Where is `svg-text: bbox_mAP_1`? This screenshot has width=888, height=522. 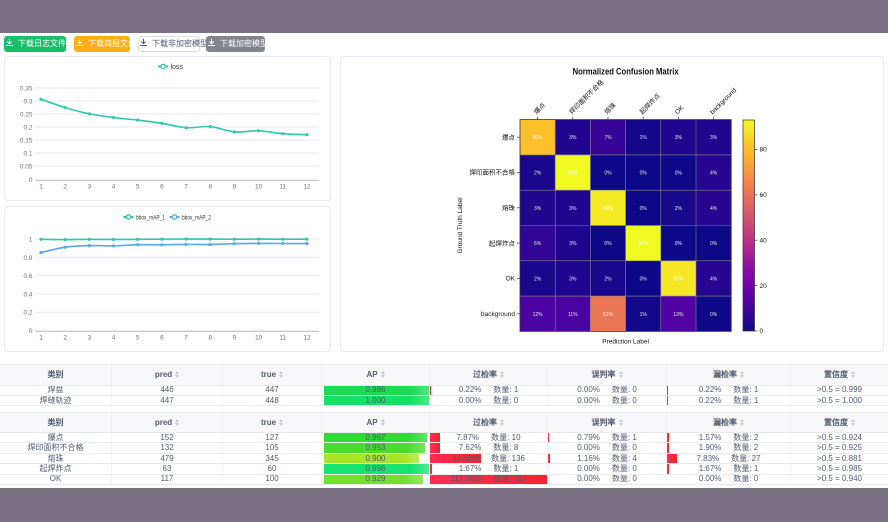
svg-text: bbox_mAP_1 is located at coordinates (150, 218).